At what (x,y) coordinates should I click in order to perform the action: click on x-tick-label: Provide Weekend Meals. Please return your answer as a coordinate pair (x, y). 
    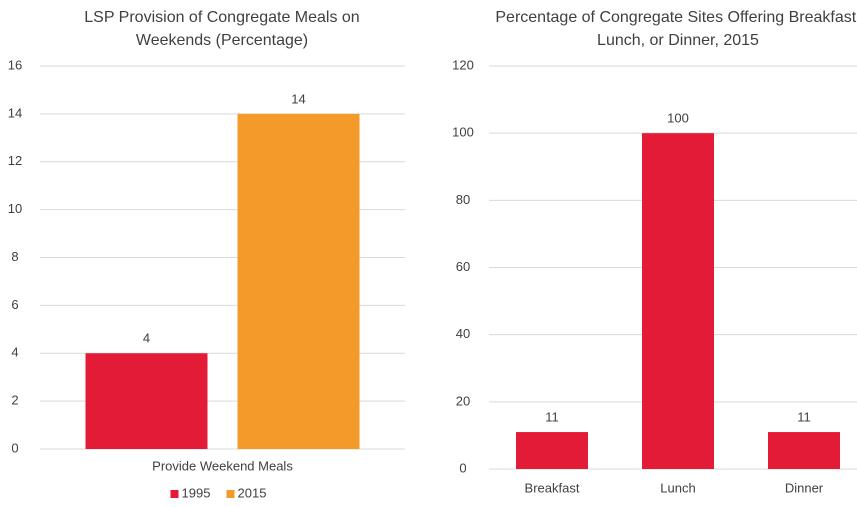
    Looking at the image, I should click on (222, 465).